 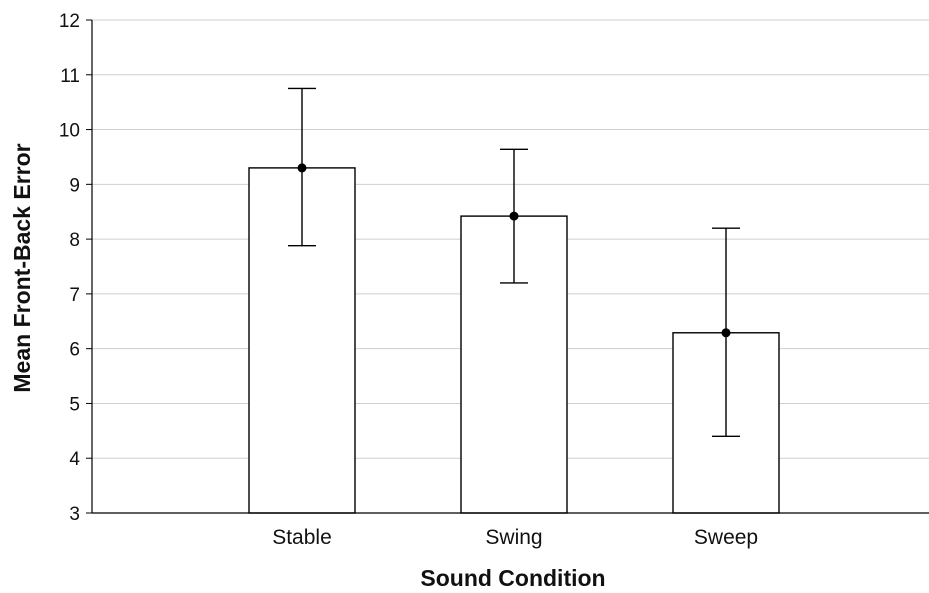 I want to click on y-tick-label: 12, so click(x=69, y=21).